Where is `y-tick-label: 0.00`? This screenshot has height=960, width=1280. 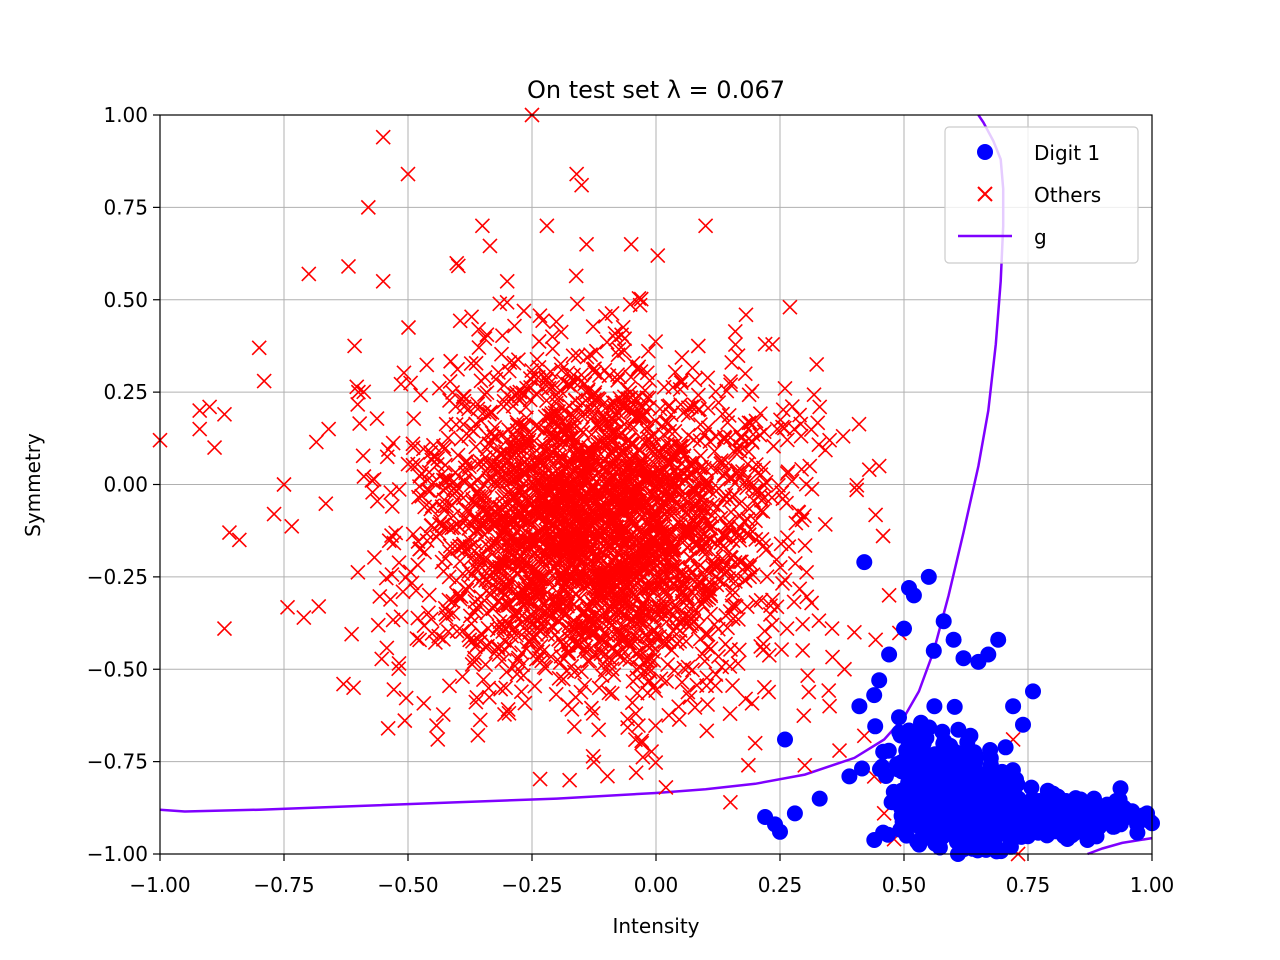
y-tick-label: 0.00 is located at coordinates (125, 485).